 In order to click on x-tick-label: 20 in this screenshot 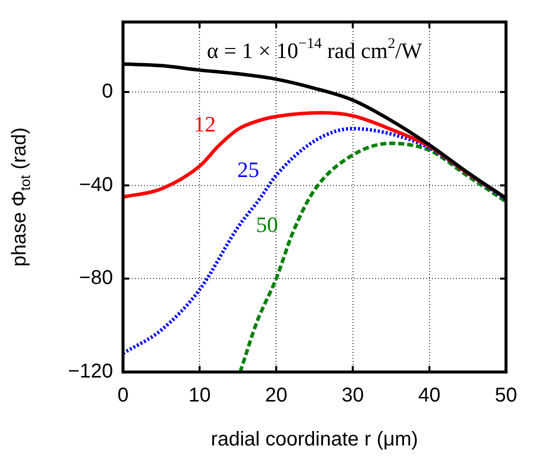, I will do `click(276, 395)`.